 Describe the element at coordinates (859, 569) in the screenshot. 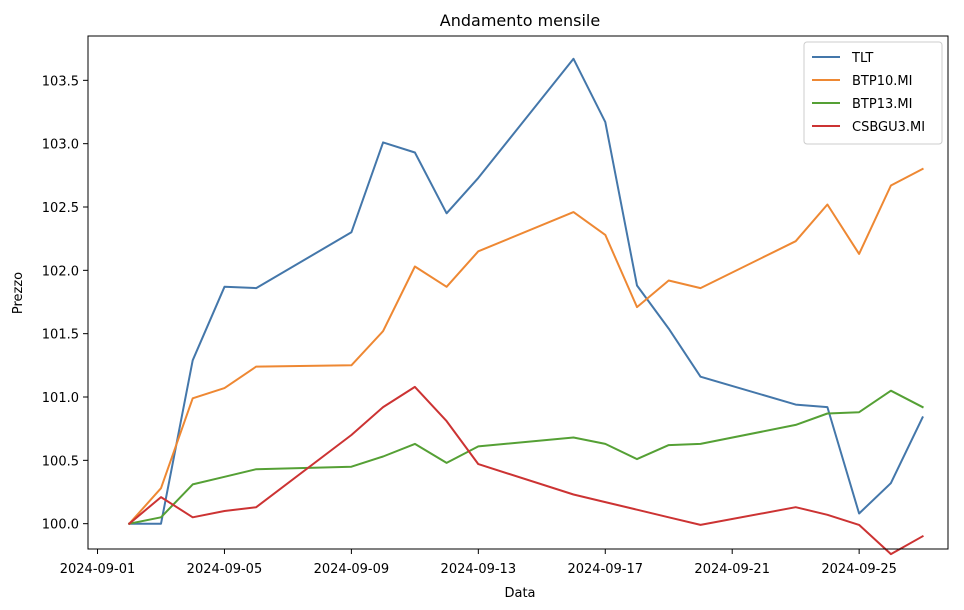

I see `x-tick-label: 2024-09-25` at that location.